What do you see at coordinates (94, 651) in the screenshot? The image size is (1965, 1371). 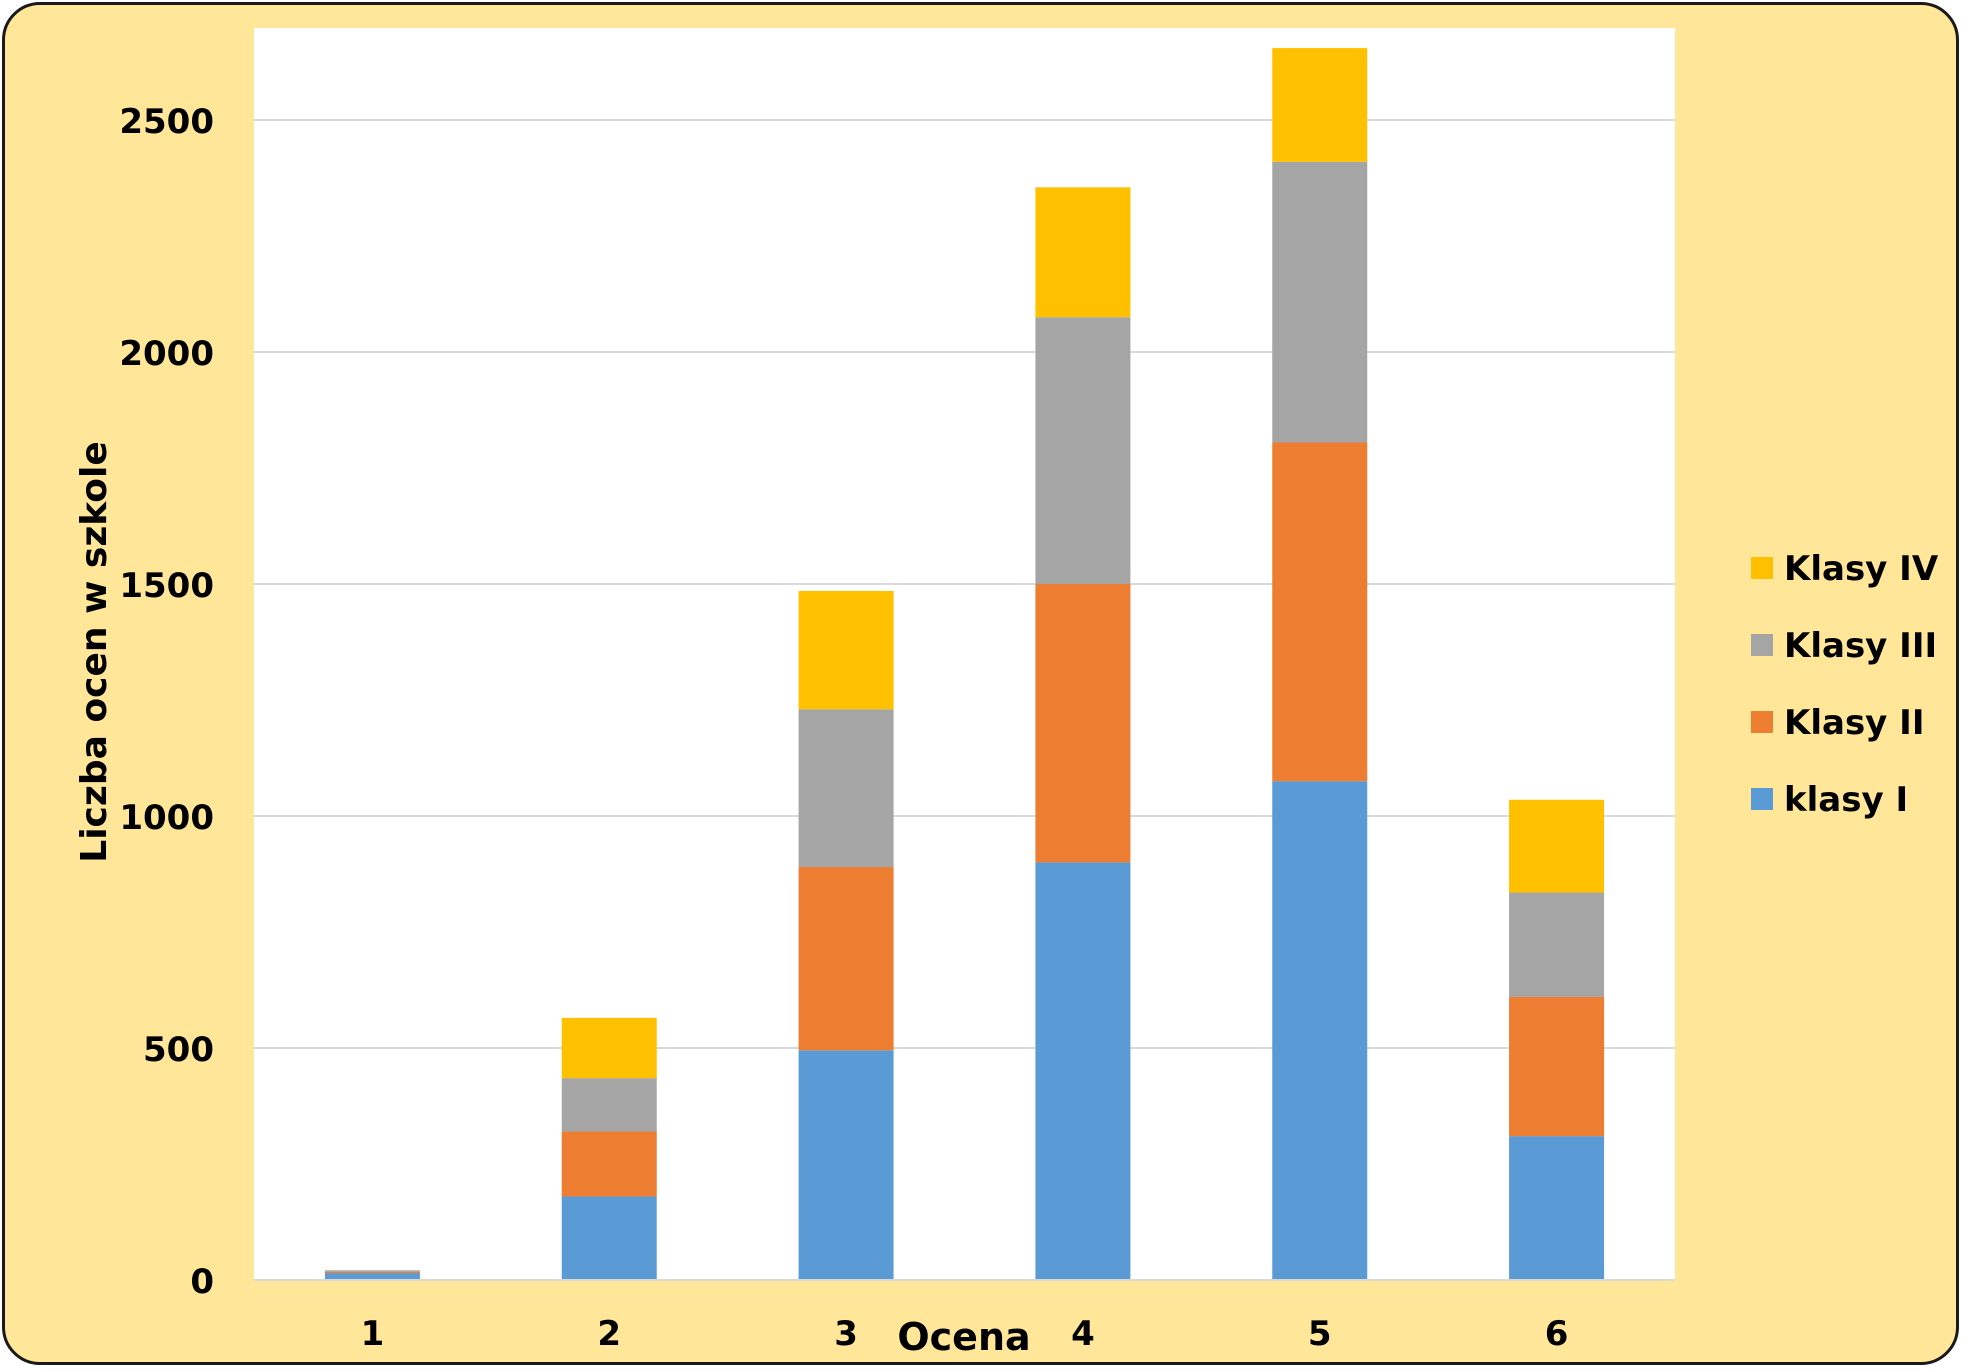 I see `y-axis-label: Liczba ocen w szkole` at bounding box center [94, 651].